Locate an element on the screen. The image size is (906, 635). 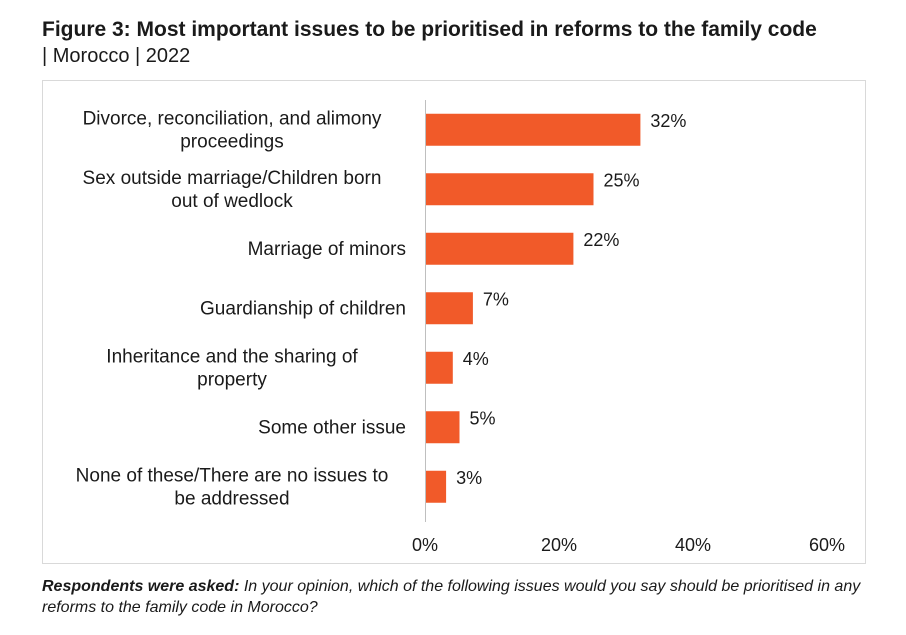
category-label: Marriage of minors is located at coordinates (327, 249).